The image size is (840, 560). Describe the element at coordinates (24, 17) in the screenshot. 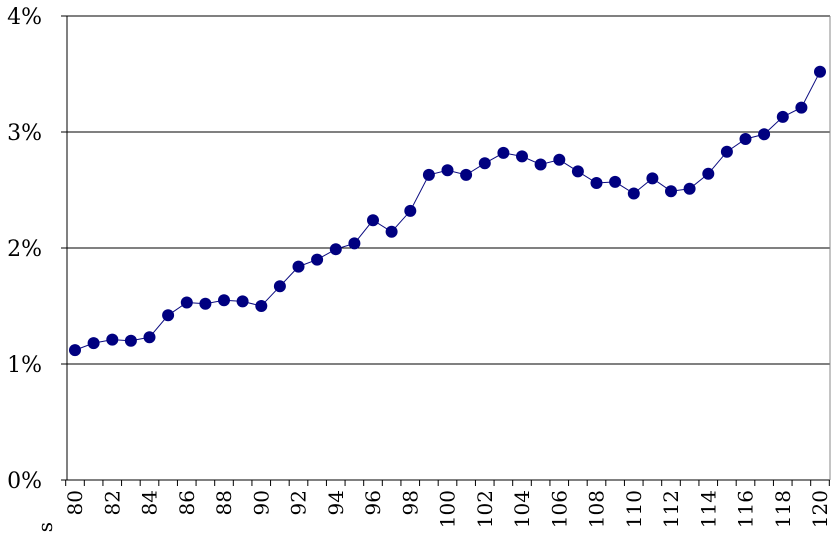

I see `y-tick-label: 4%` at that location.